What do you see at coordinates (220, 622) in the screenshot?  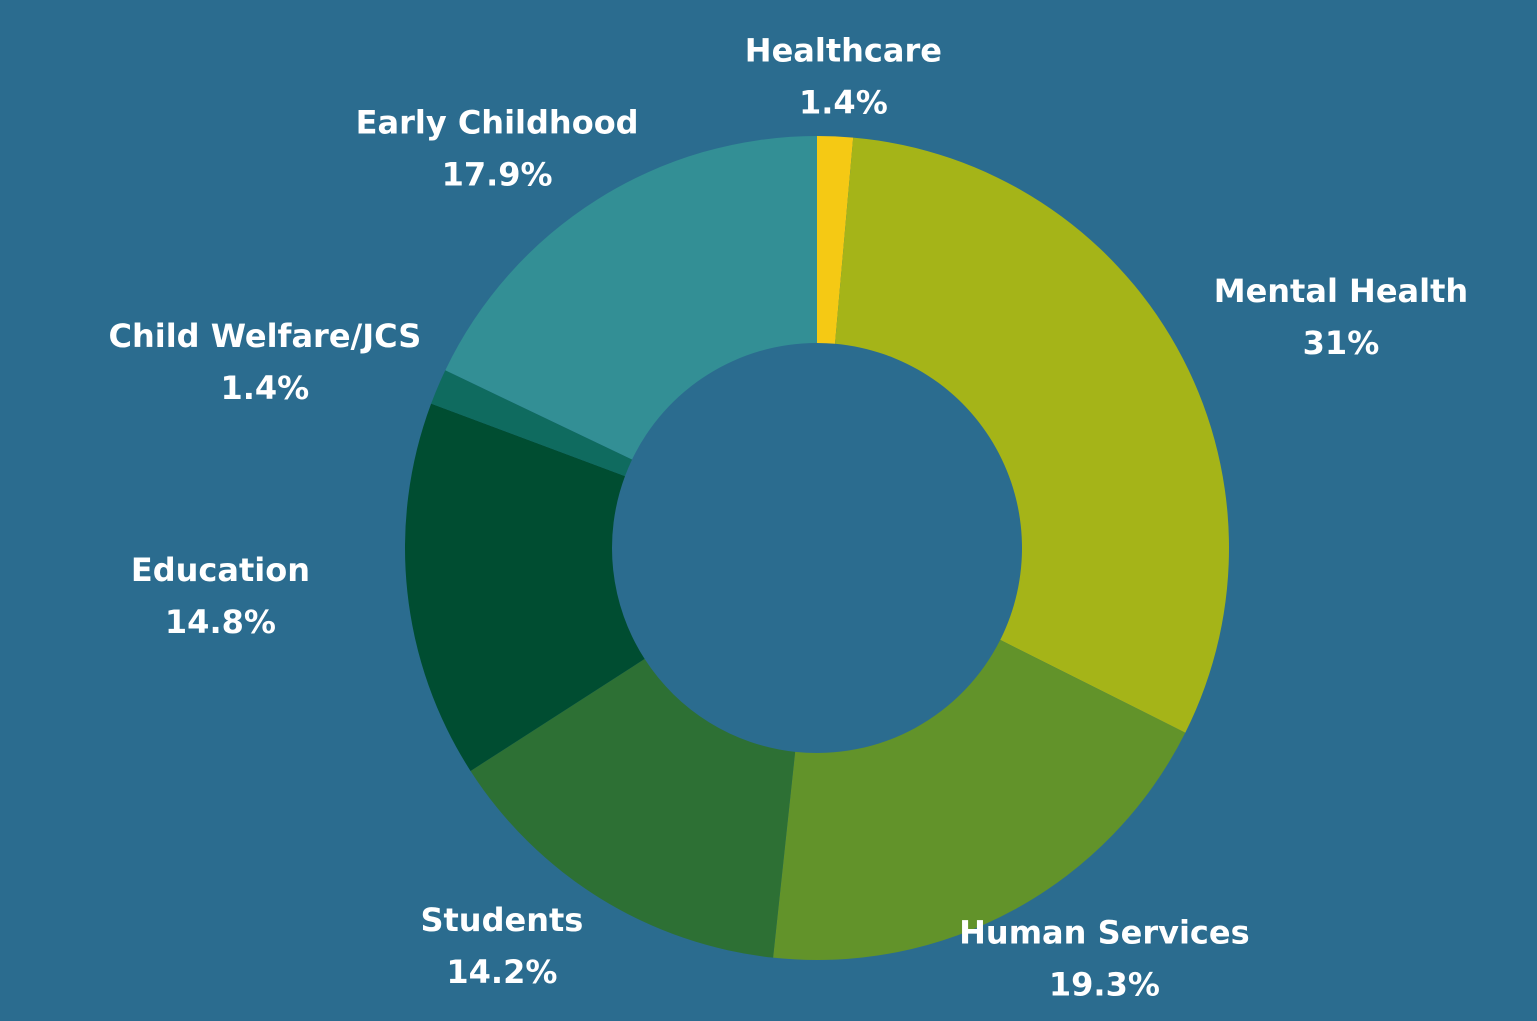 I see `value-label: 14.8%` at bounding box center [220, 622].